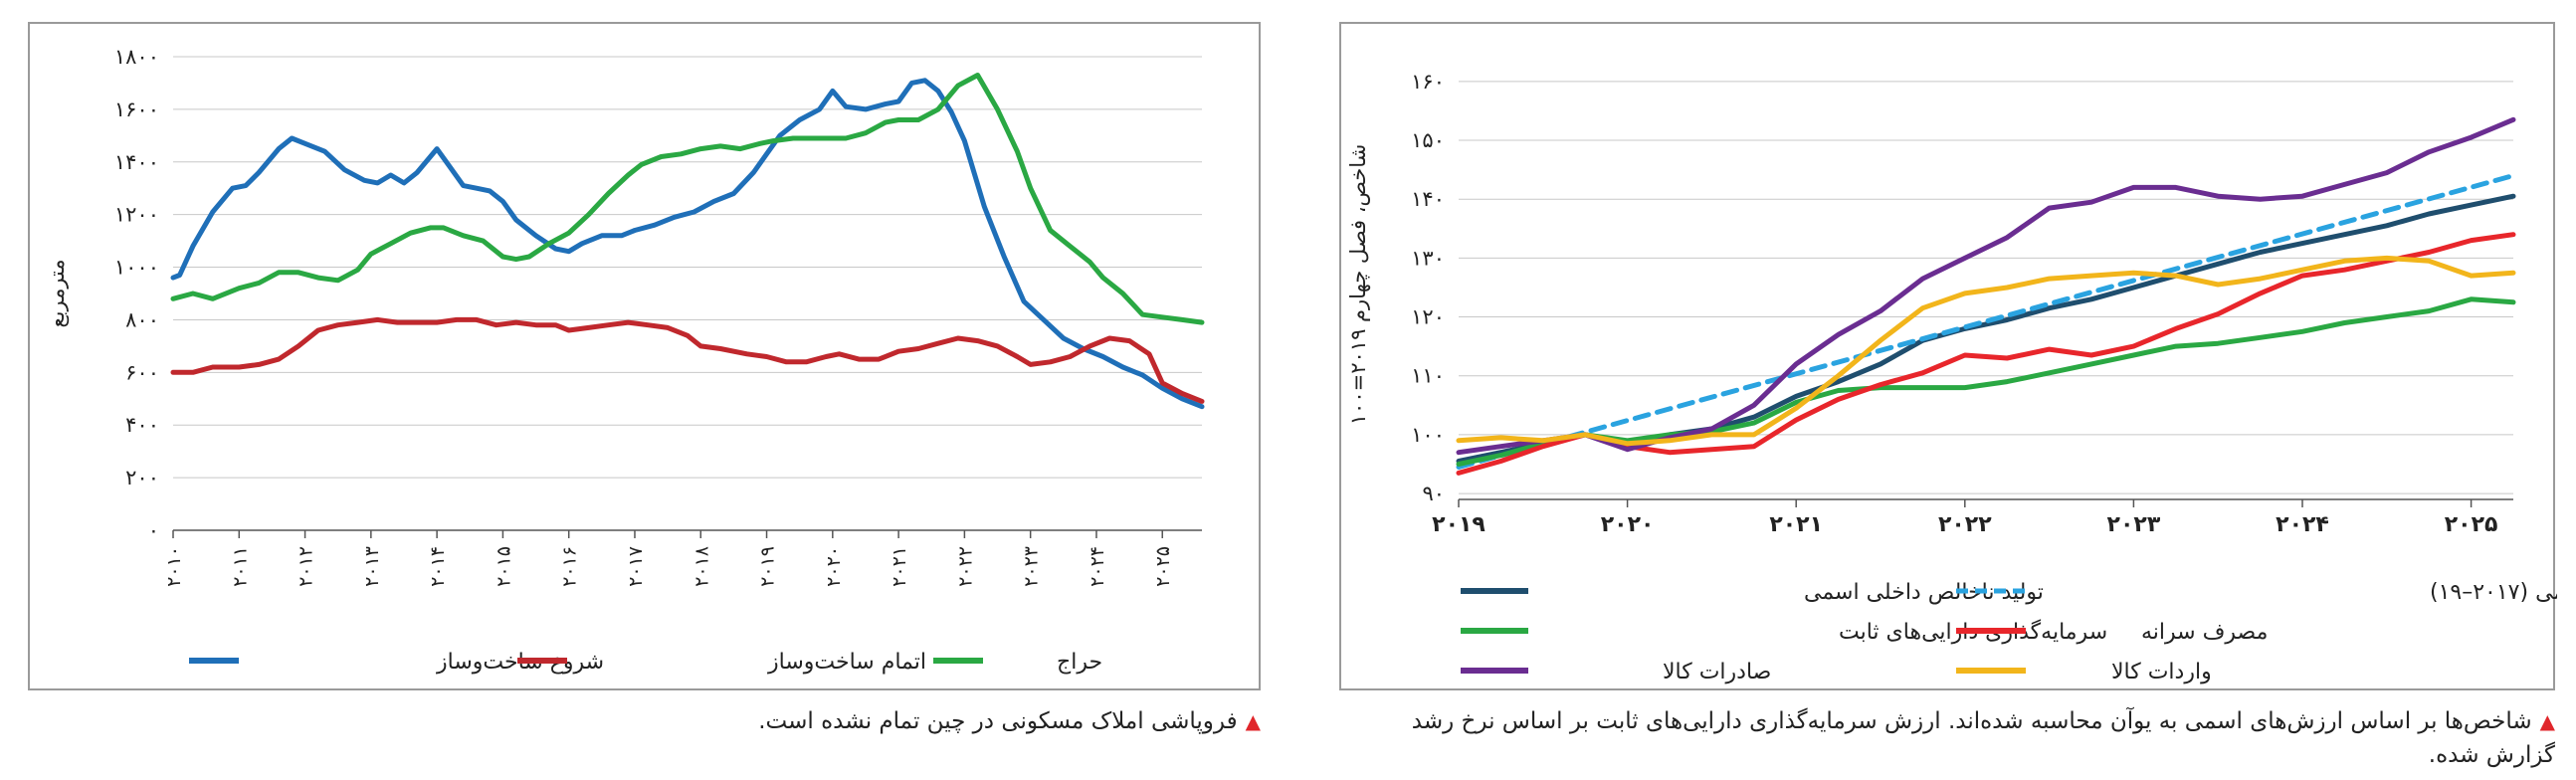 The width and height of the screenshot is (2576, 780). Describe the element at coordinates (1433, 494) in the screenshot. I see `y-tick-label: ۹۰` at that location.